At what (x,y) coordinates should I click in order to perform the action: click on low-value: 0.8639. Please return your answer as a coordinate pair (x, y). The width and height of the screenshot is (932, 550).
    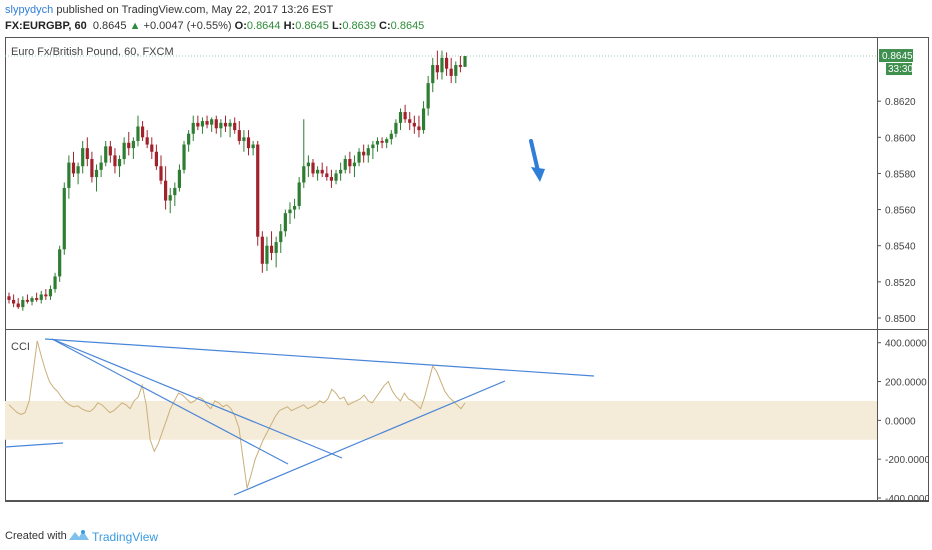
    Looking at the image, I should click on (359, 26).